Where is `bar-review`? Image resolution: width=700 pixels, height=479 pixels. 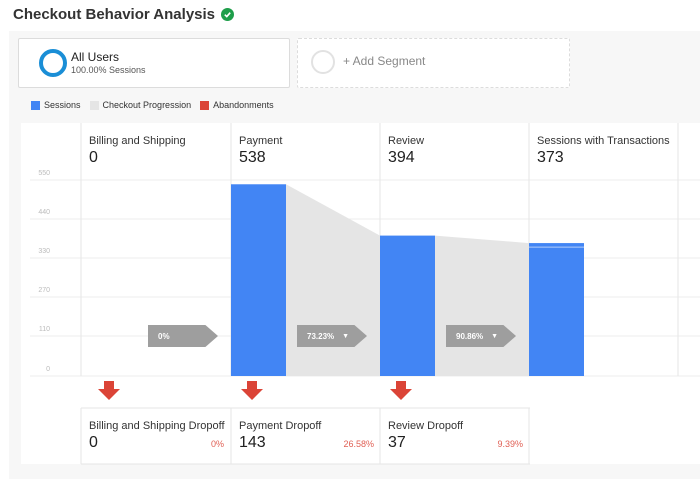 bar-review is located at coordinates (407, 305).